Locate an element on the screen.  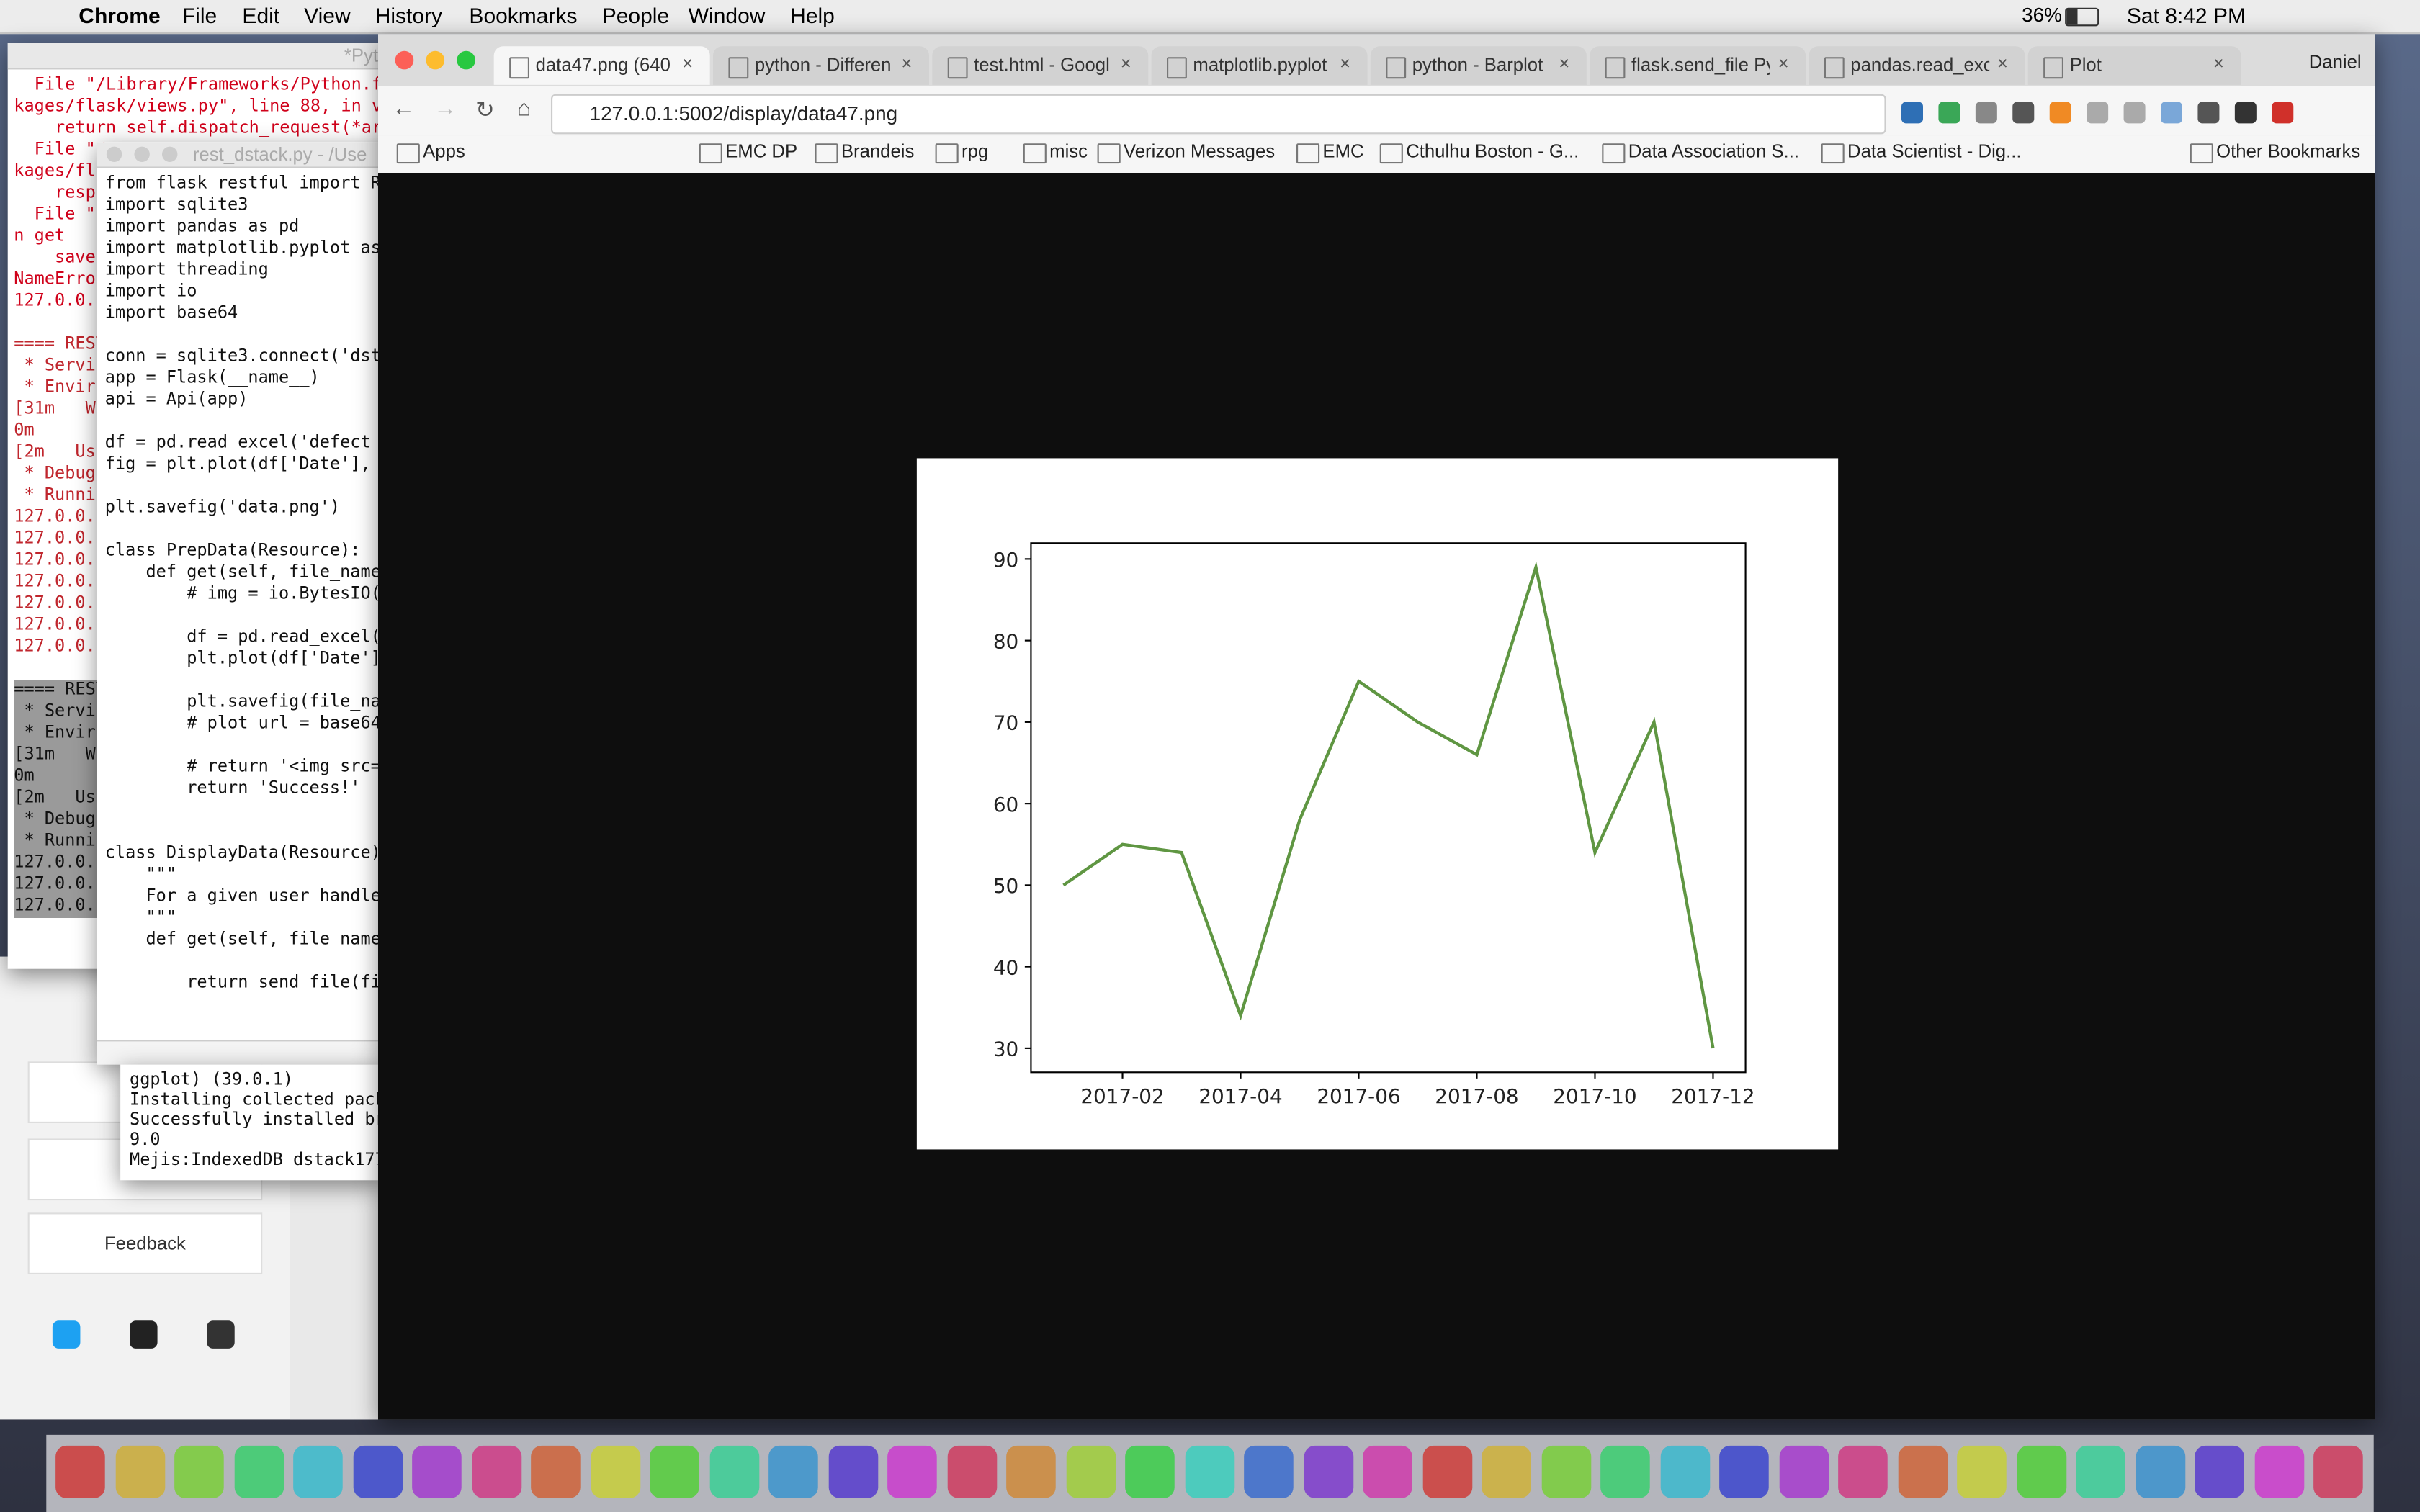
browser-tab: python - Differen × is located at coordinates (820, 65).